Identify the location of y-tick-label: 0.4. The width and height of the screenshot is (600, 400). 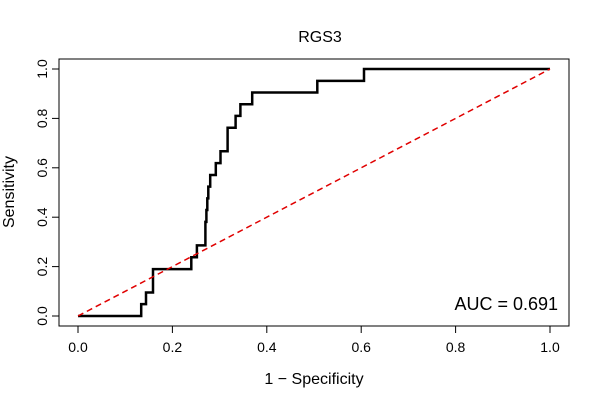
(42, 217).